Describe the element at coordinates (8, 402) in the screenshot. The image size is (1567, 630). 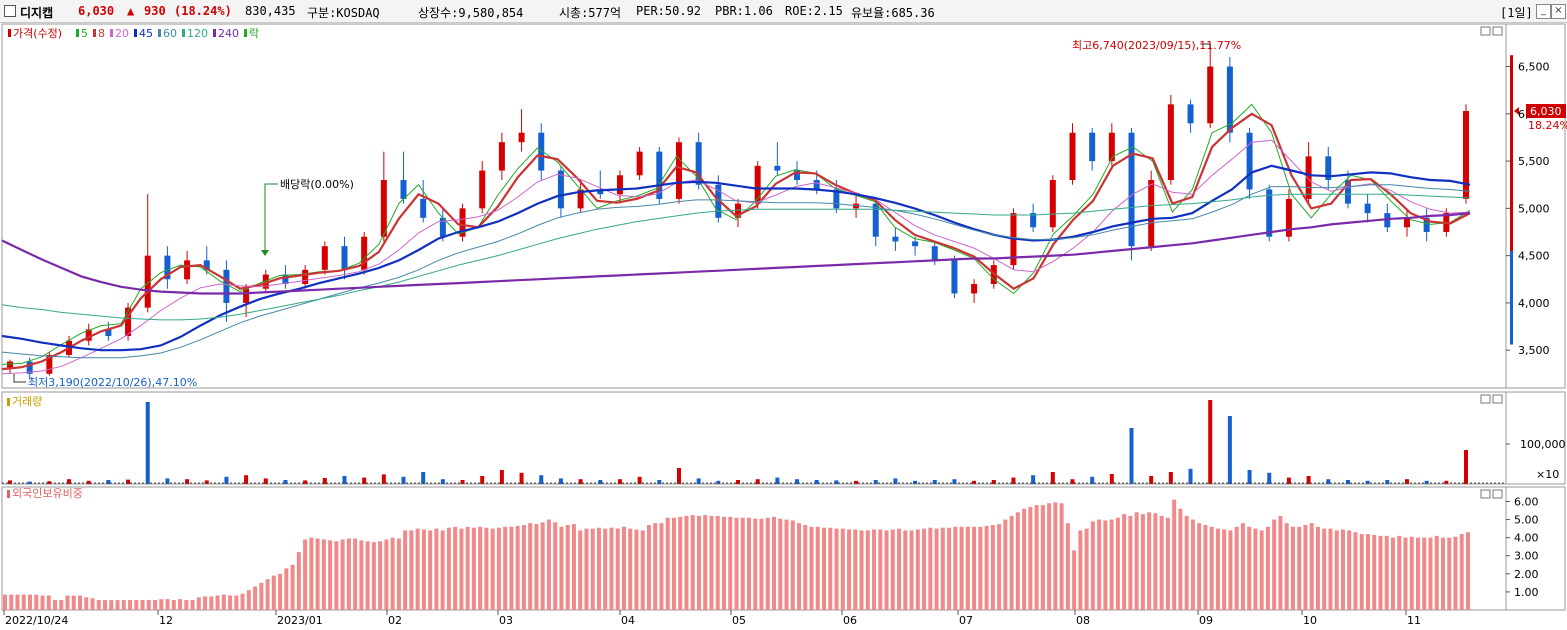
I see `legend-swatch` at that location.